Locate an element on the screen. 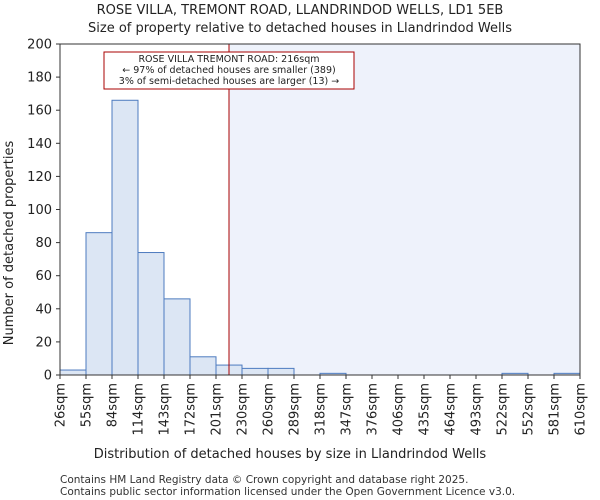 This screenshot has width=600, height=500. x-tick-label: 143sqm is located at coordinates (165, 409).